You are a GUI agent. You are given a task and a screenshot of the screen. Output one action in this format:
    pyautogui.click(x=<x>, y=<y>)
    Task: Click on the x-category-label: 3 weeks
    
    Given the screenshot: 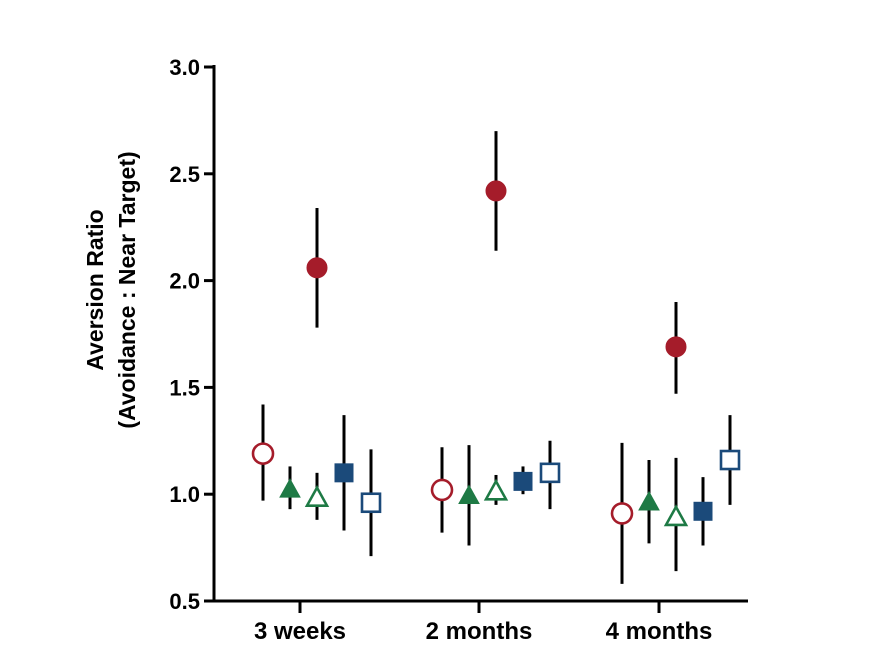 What is the action you would take?
    pyautogui.click(x=300, y=631)
    